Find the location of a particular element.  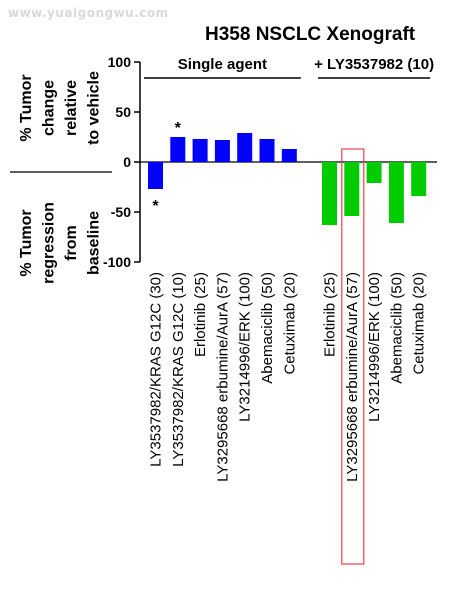

group-label: + LY3537982 (10) is located at coordinates (374, 64).